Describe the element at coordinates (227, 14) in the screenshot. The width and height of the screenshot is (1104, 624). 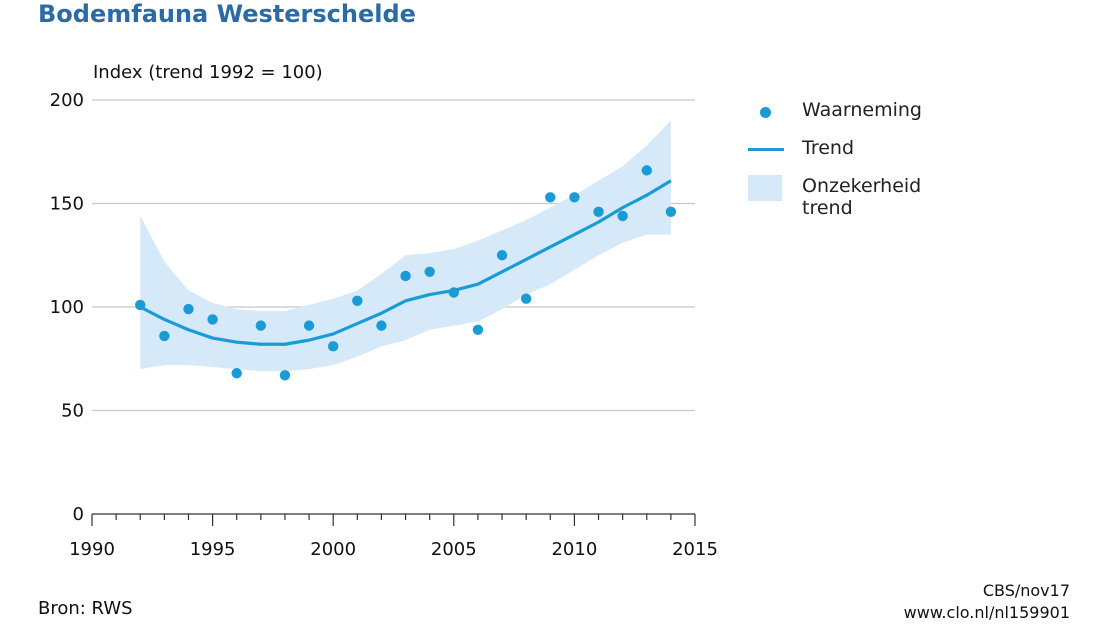
I see `chart-title: Bodemfauna Westerschelde` at that location.